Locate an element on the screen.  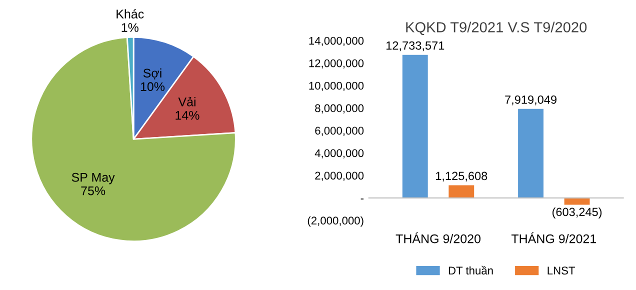
data-label: 14% is located at coordinates (188, 115).